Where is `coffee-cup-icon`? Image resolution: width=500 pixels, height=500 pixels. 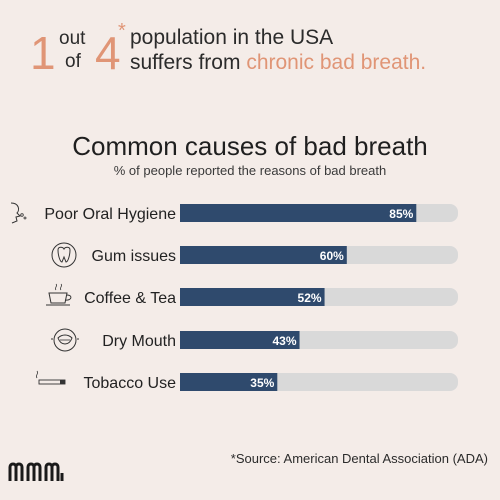 coffee-cup-icon is located at coordinates (59, 294).